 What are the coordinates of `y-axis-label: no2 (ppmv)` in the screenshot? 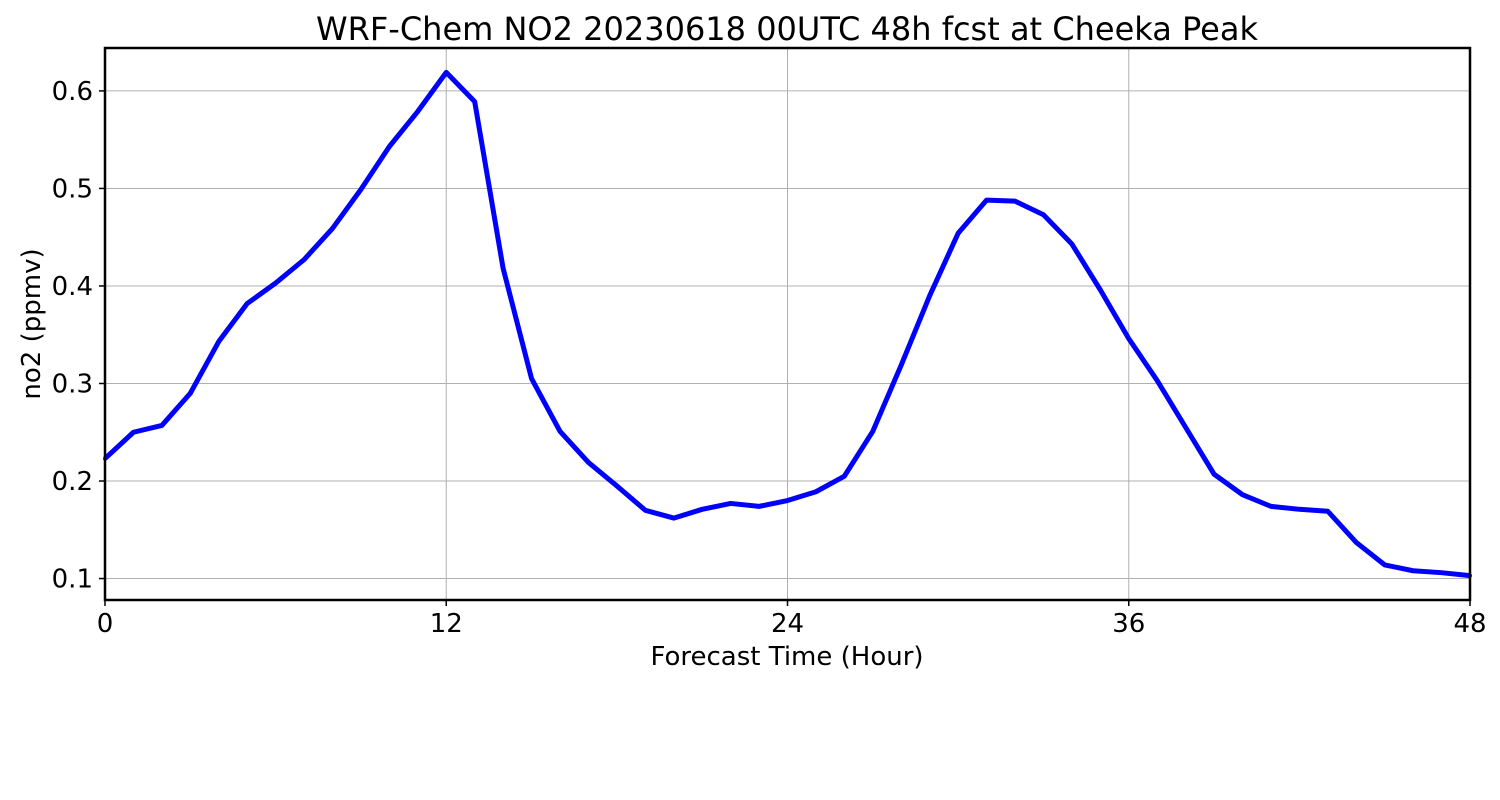 It's located at (32, 323).